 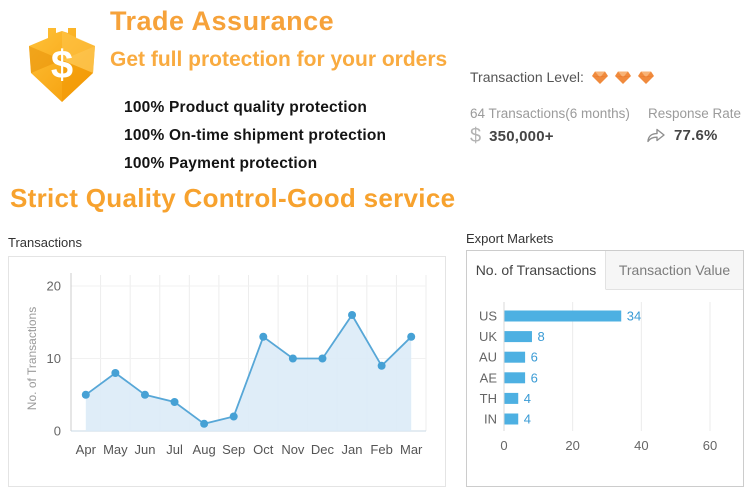 What do you see at coordinates (32, 358) in the screenshot?
I see `y-axis-title: No. of Transactions` at bounding box center [32, 358].